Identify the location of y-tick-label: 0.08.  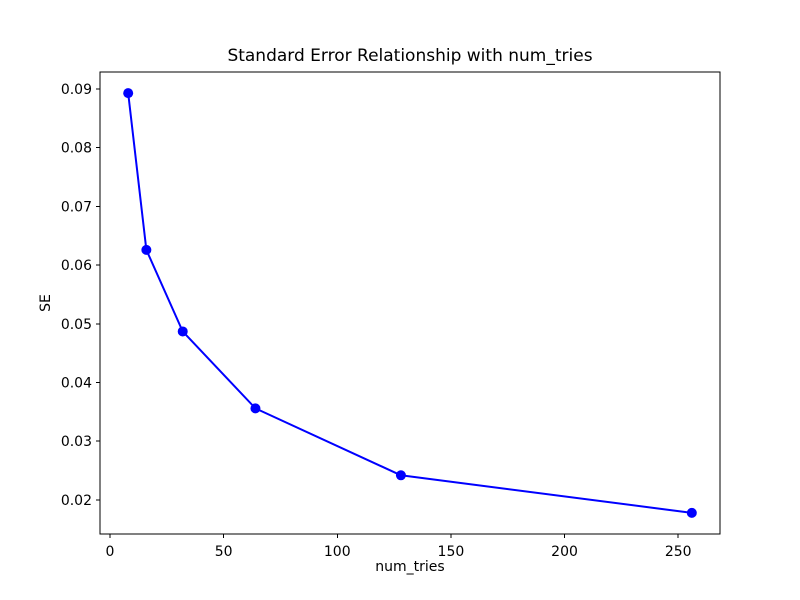
(76, 149).